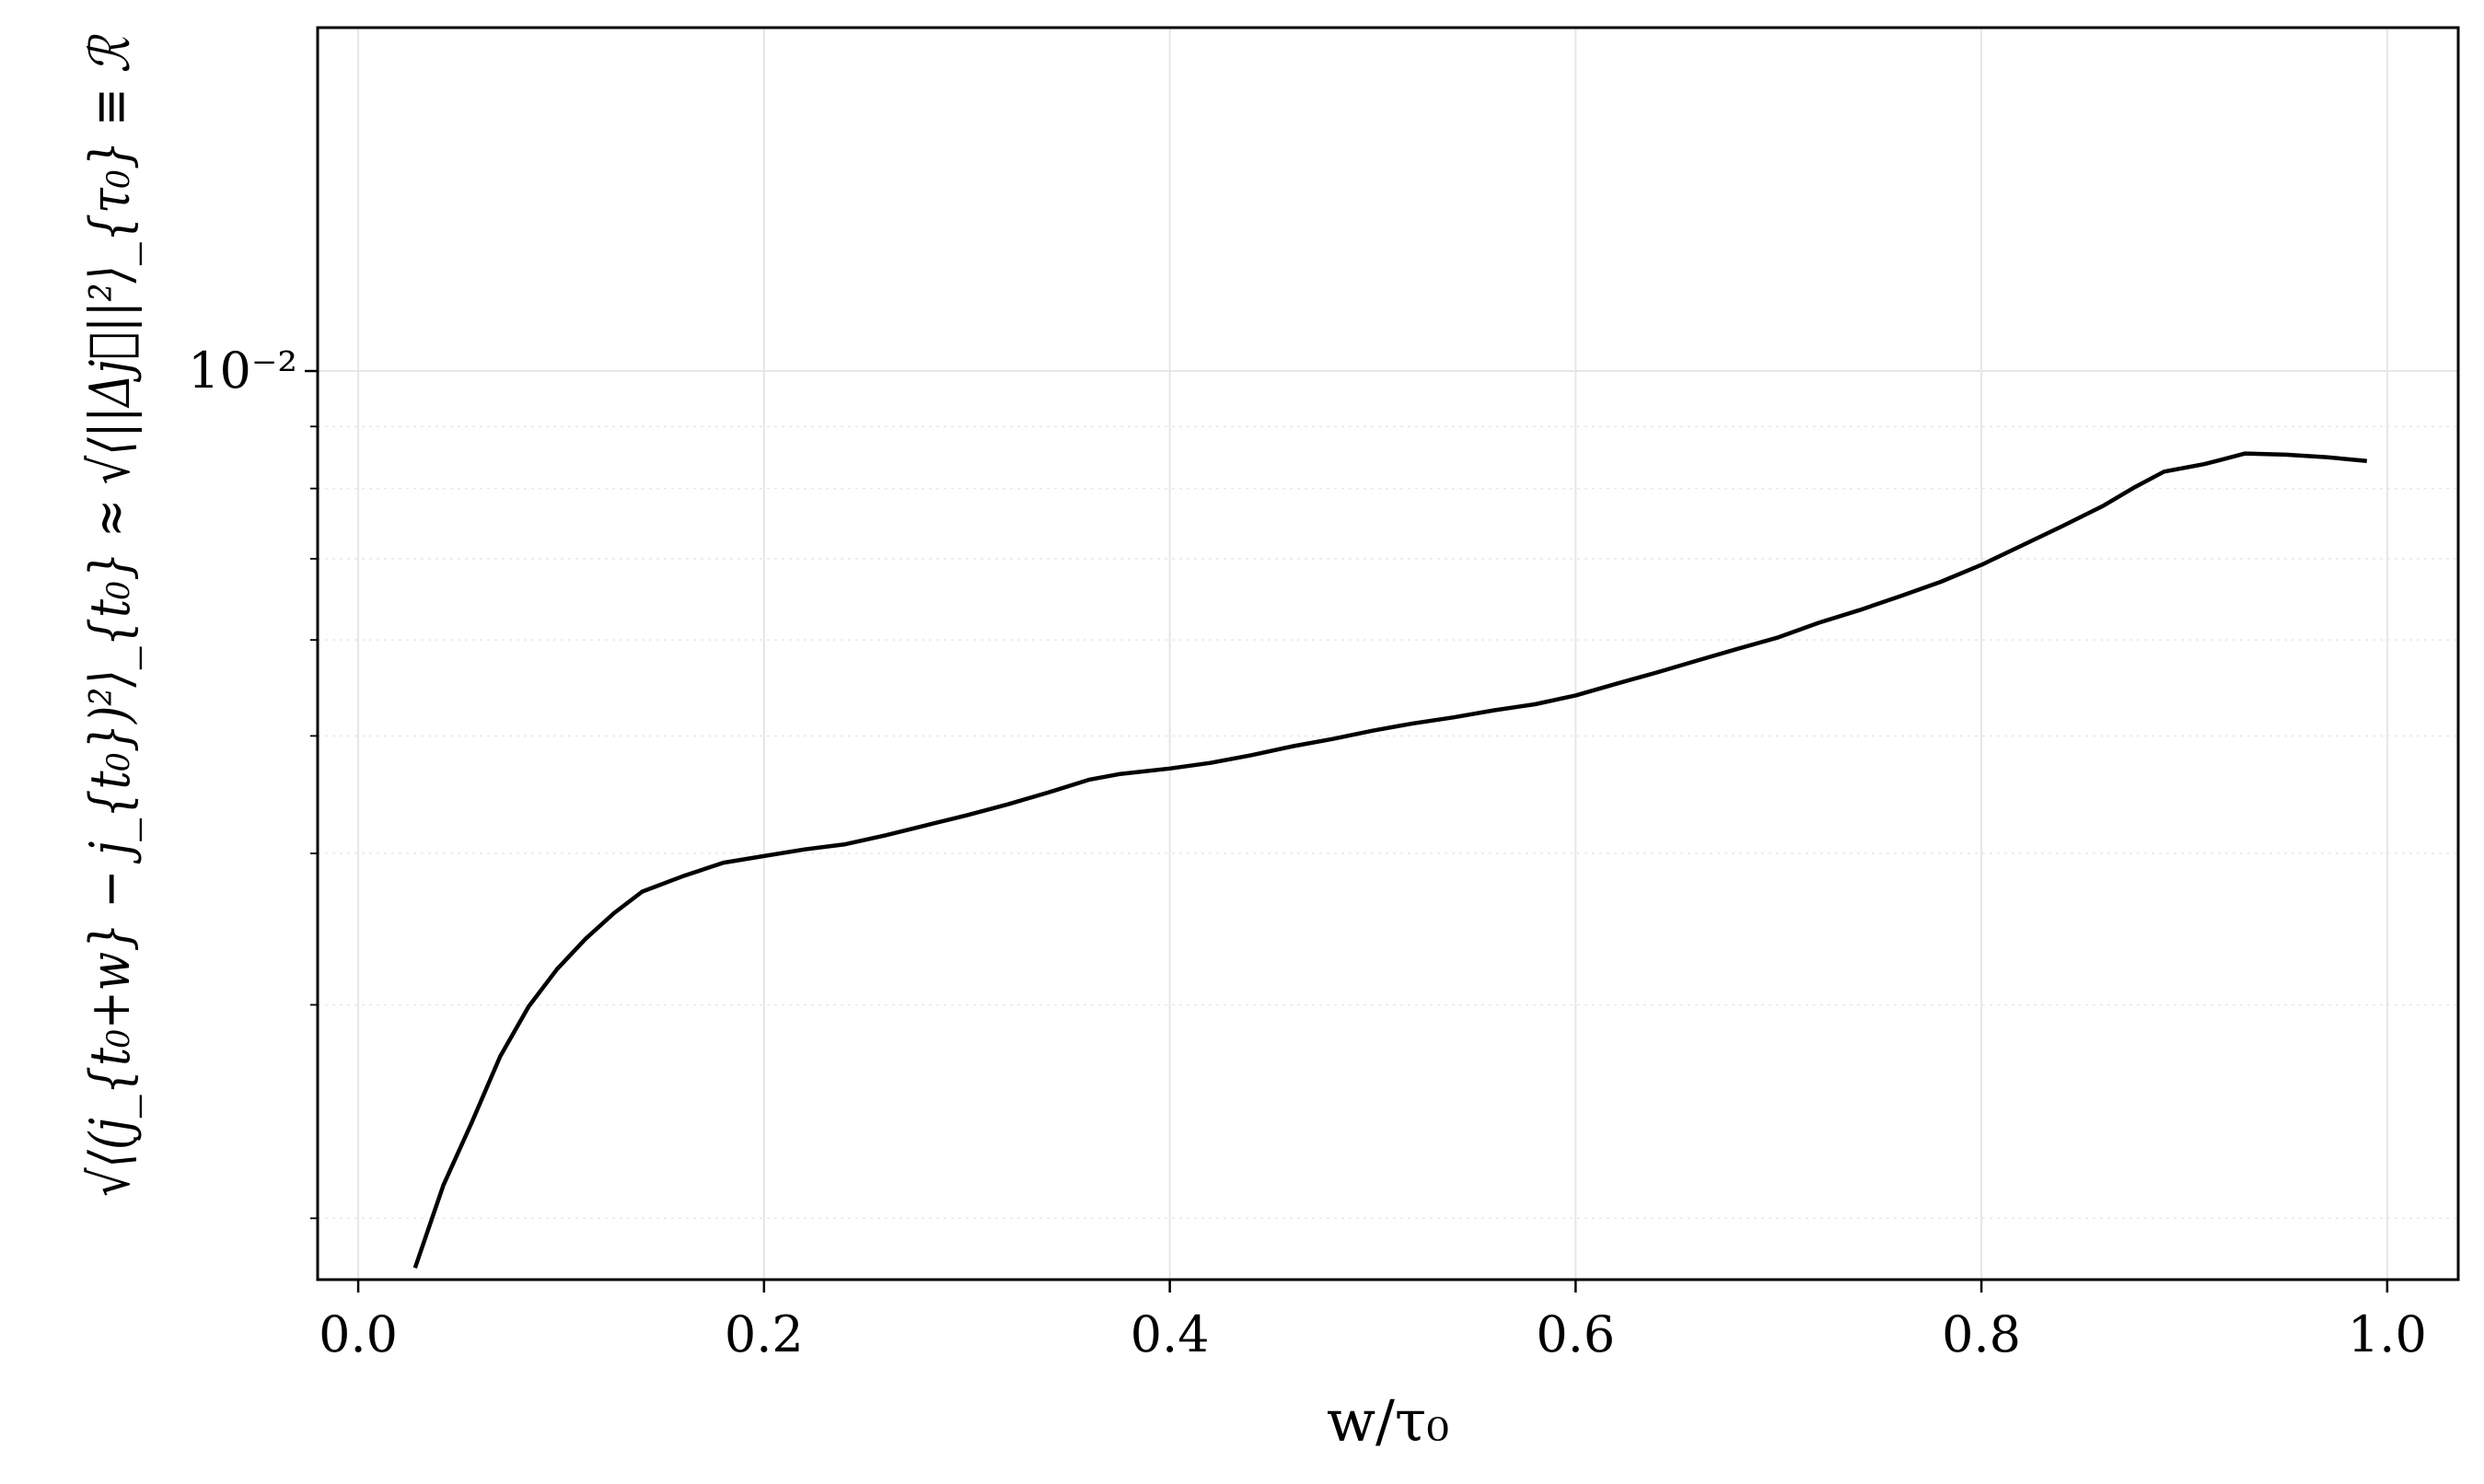  I want to click on y-axis-ticks: 10⁻², so click(253, 781).